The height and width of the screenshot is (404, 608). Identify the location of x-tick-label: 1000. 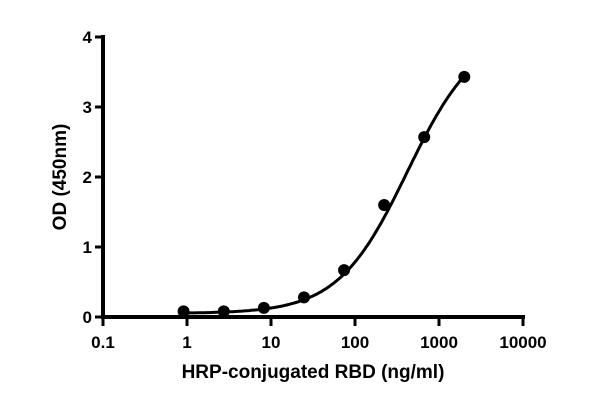
(439, 342).